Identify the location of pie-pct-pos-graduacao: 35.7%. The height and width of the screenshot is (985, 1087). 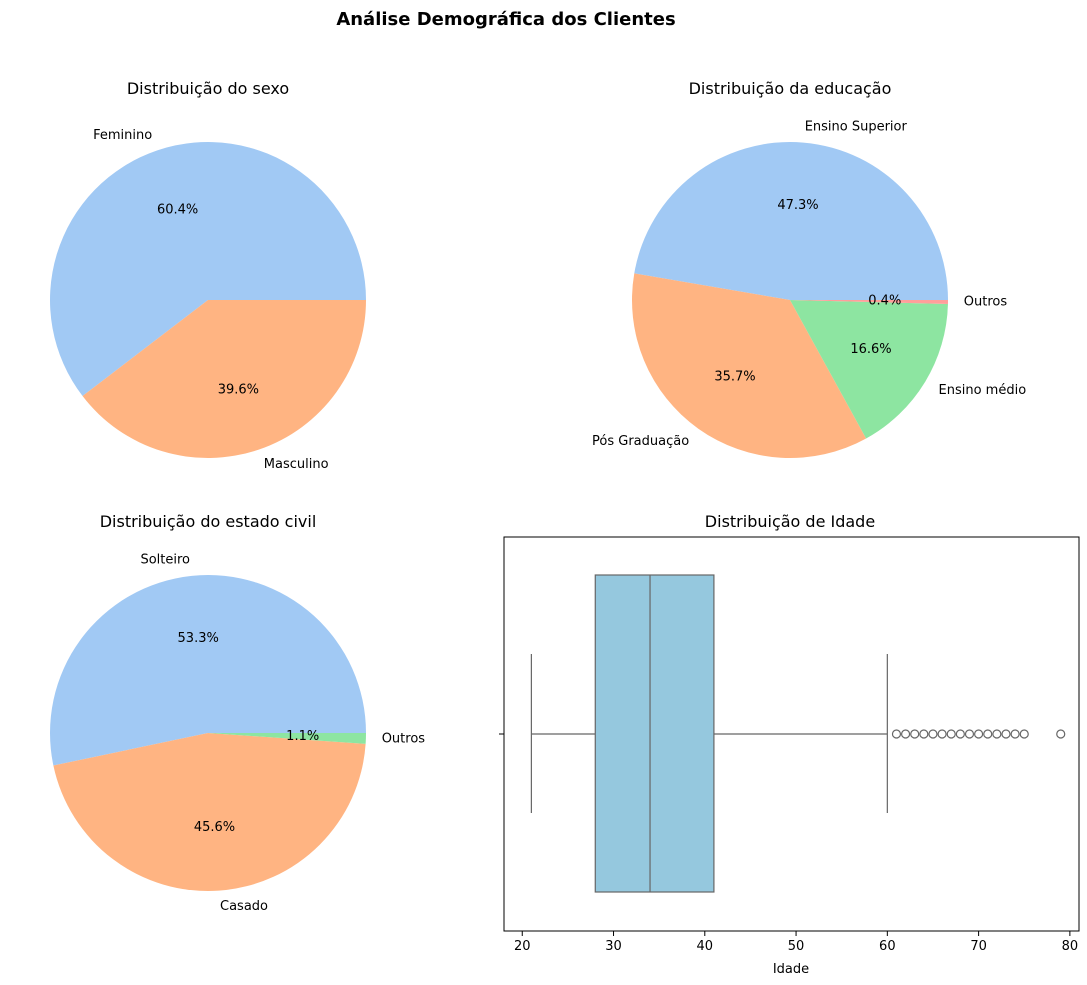
(734, 377).